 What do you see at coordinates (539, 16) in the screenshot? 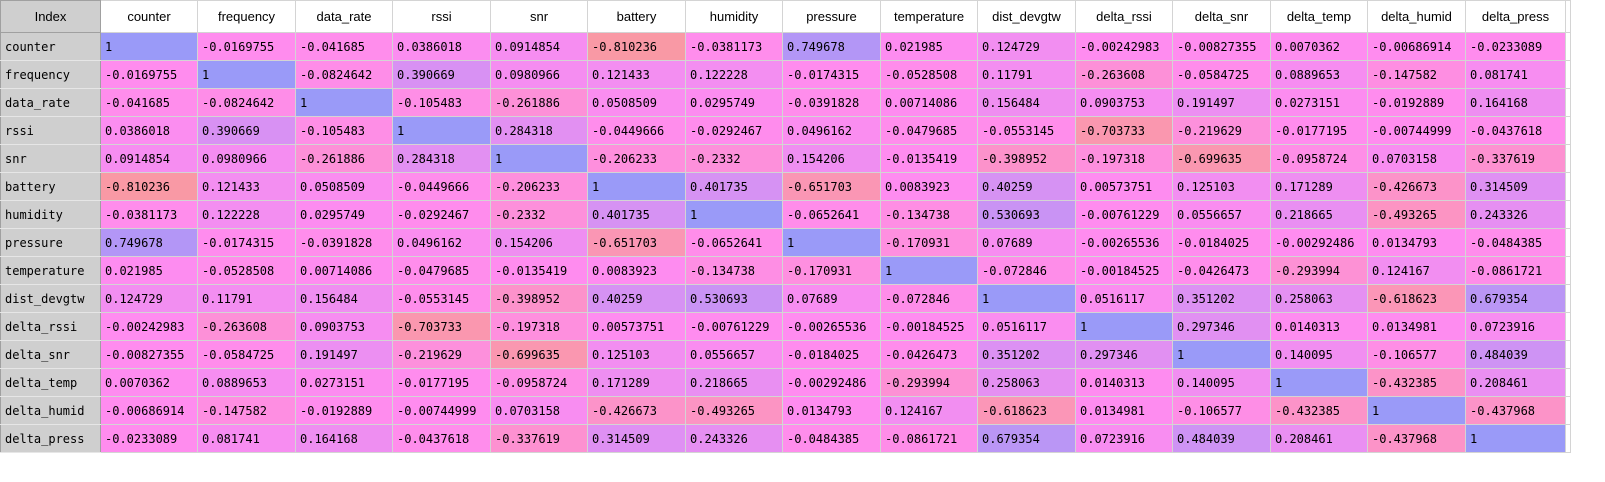
I see `column-header-snr: snr` at bounding box center [539, 16].